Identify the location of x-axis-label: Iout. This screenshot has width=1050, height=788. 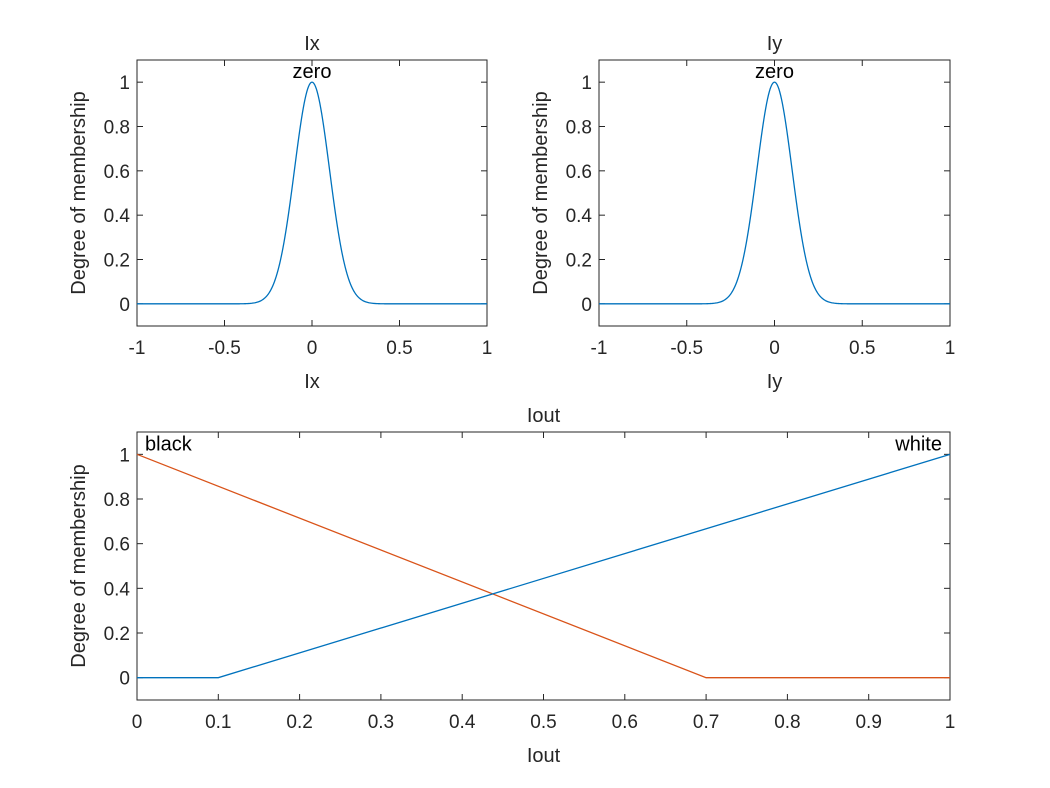
(544, 756).